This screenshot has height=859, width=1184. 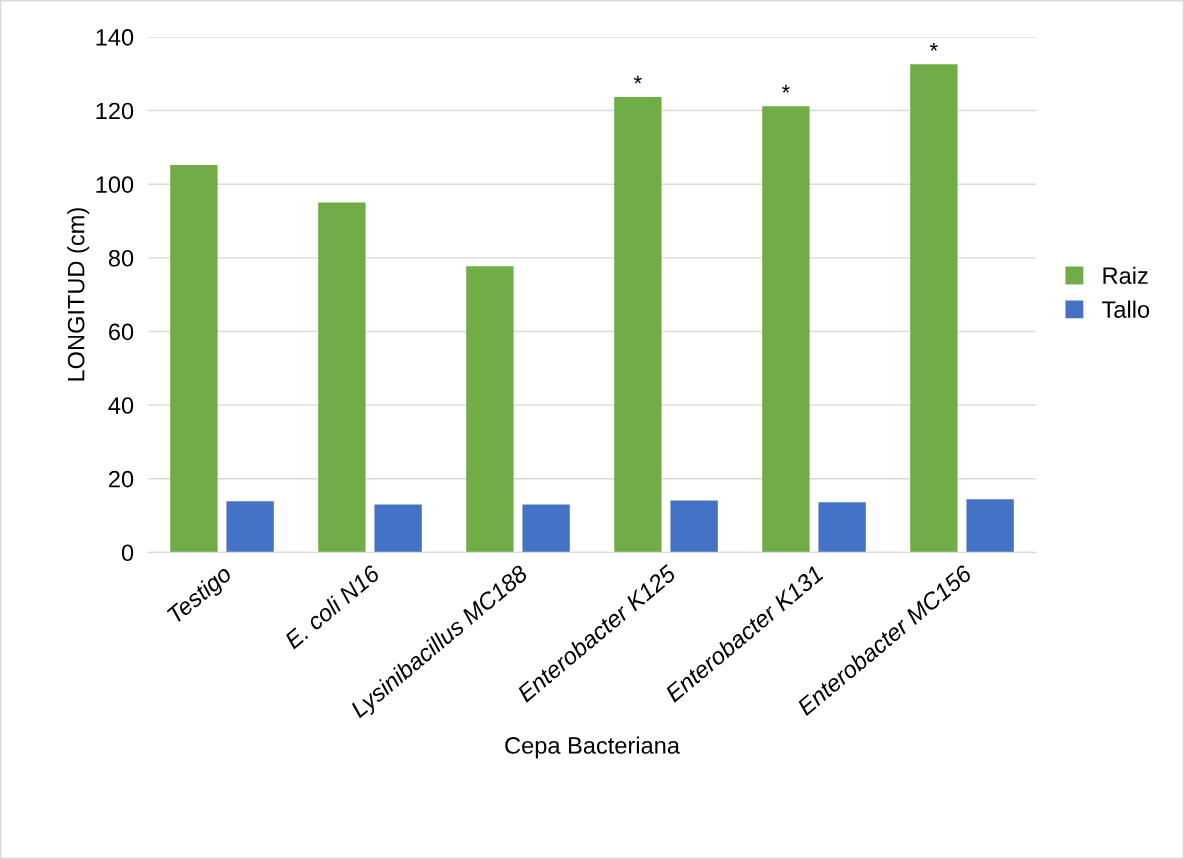 I want to click on y-axis-title: LONGITUD (cm), so click(x=78, y=294).